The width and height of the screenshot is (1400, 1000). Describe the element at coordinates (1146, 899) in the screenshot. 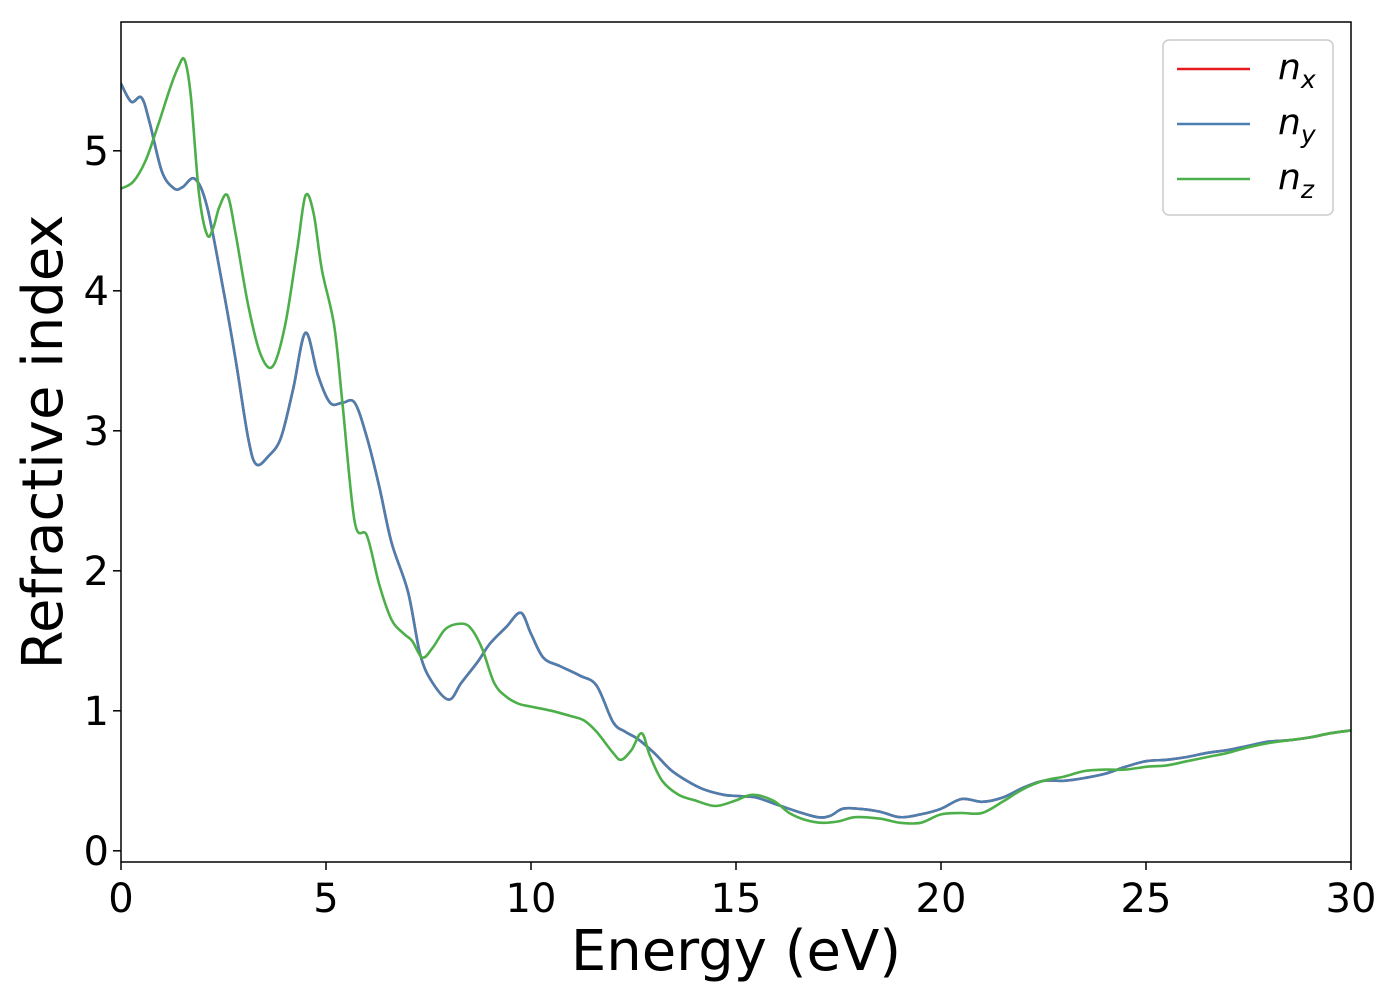

I see `x-tick-label: 25` at that location.